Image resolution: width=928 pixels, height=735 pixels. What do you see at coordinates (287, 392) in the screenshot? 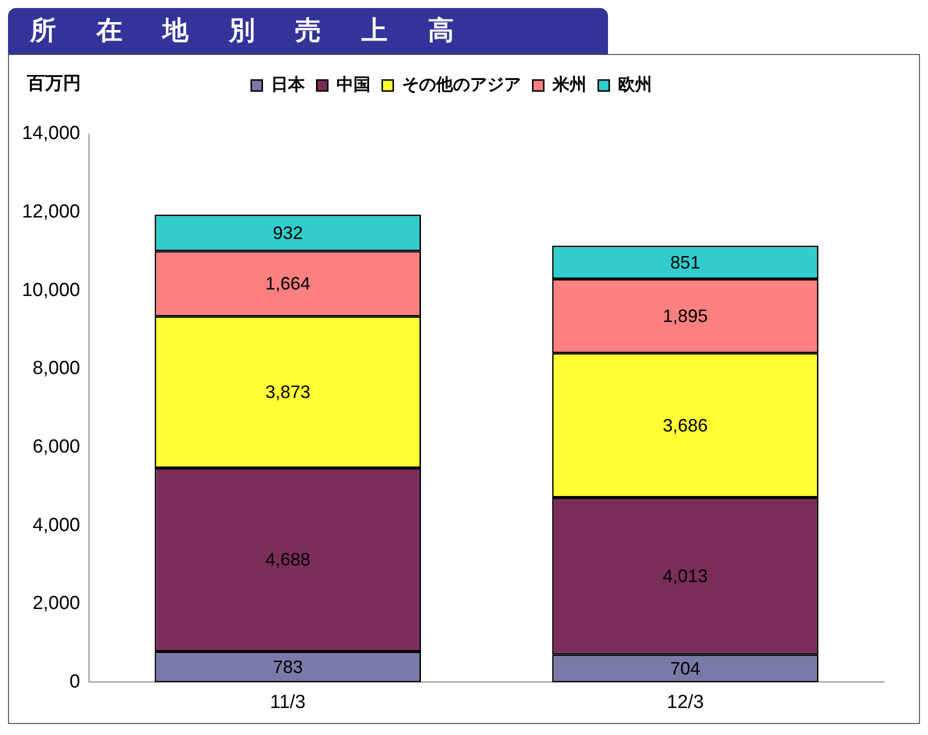
I see `data-label: 3,873` at bounding box center [287, 392].